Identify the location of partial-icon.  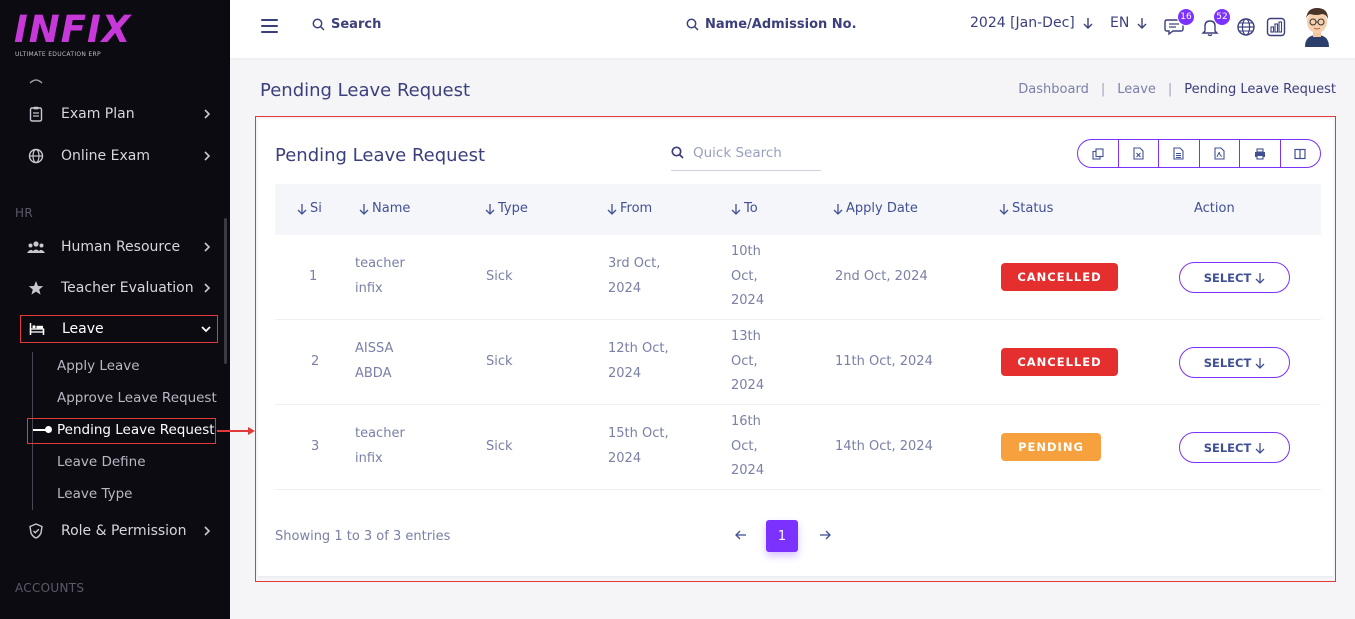
(36, 77).